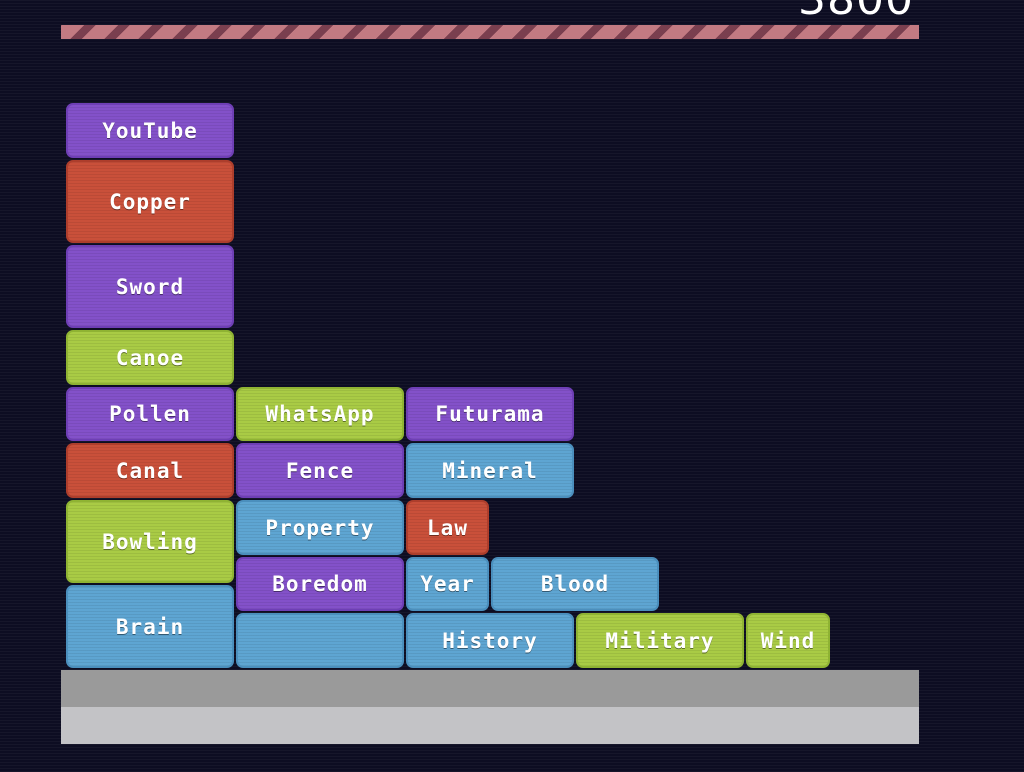 This screenshot has width=1024, height=772. I want to click on word-block: WhatsApp, so click(320, 414).